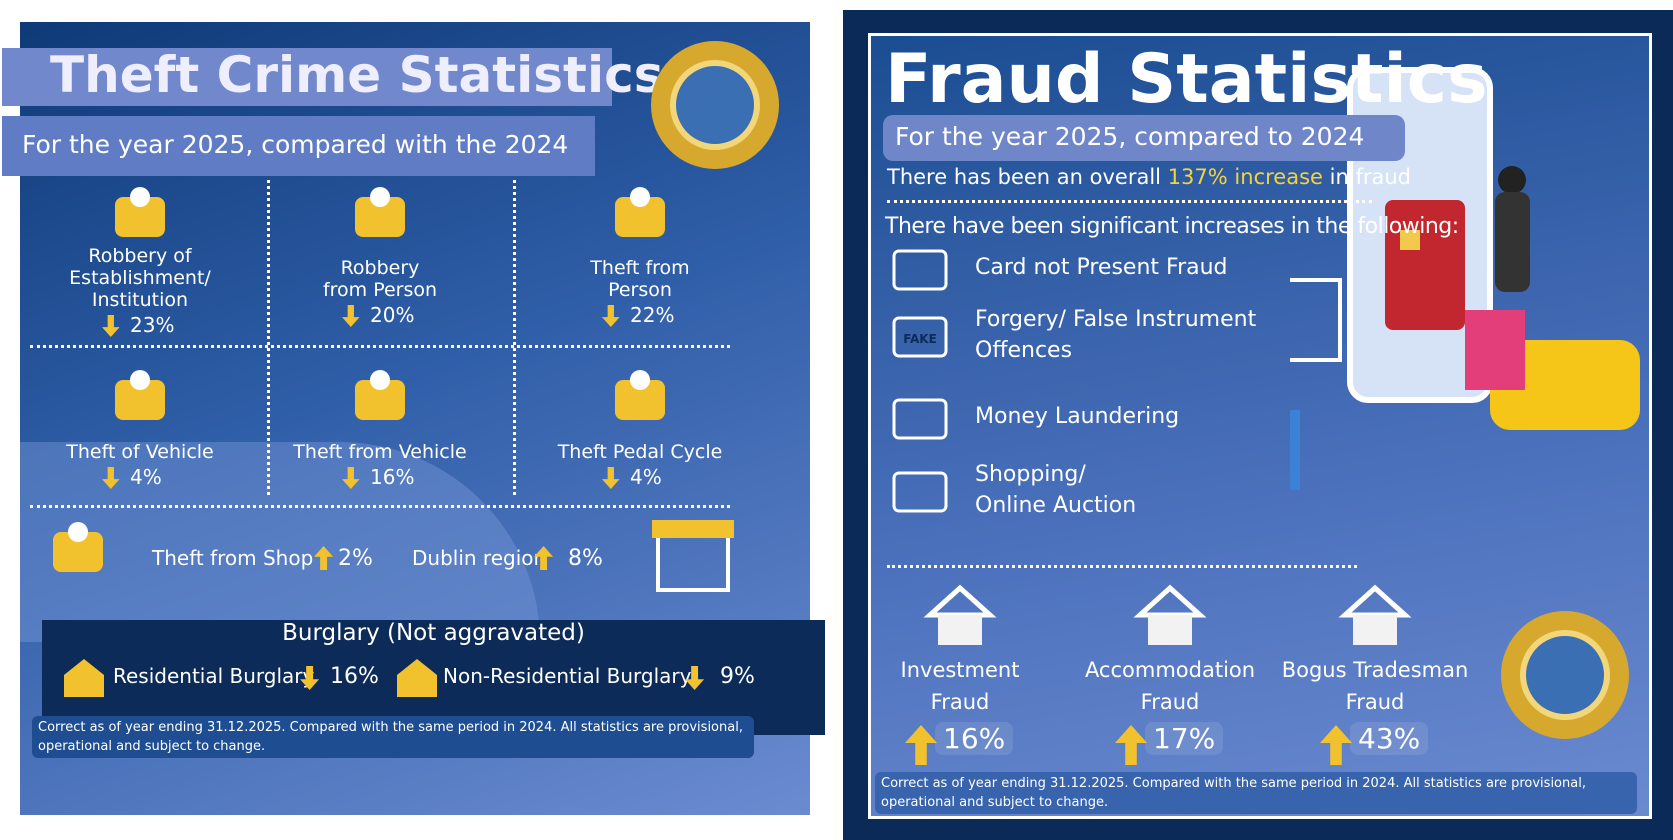 This screenshot has width=1673, height=840. I want to click on fraud-change: 43%, so click(1389, 738).